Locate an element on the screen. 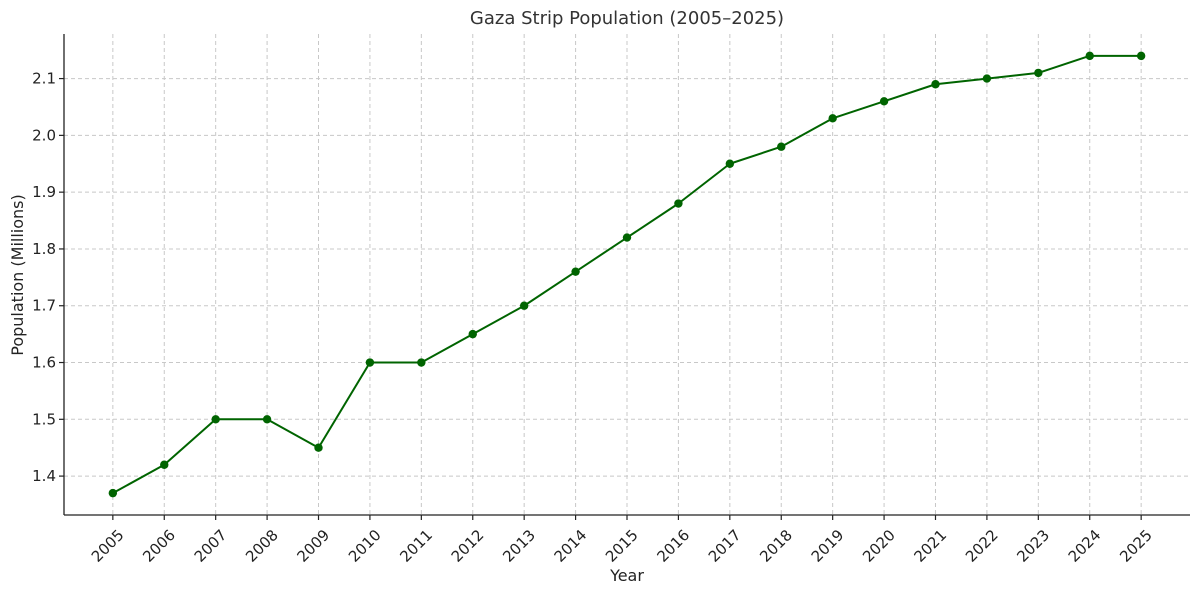 Image resolution: width=1200 pixels, height=595 pixels. x-tick-label: 2014 is located at coordinates (571, 546).